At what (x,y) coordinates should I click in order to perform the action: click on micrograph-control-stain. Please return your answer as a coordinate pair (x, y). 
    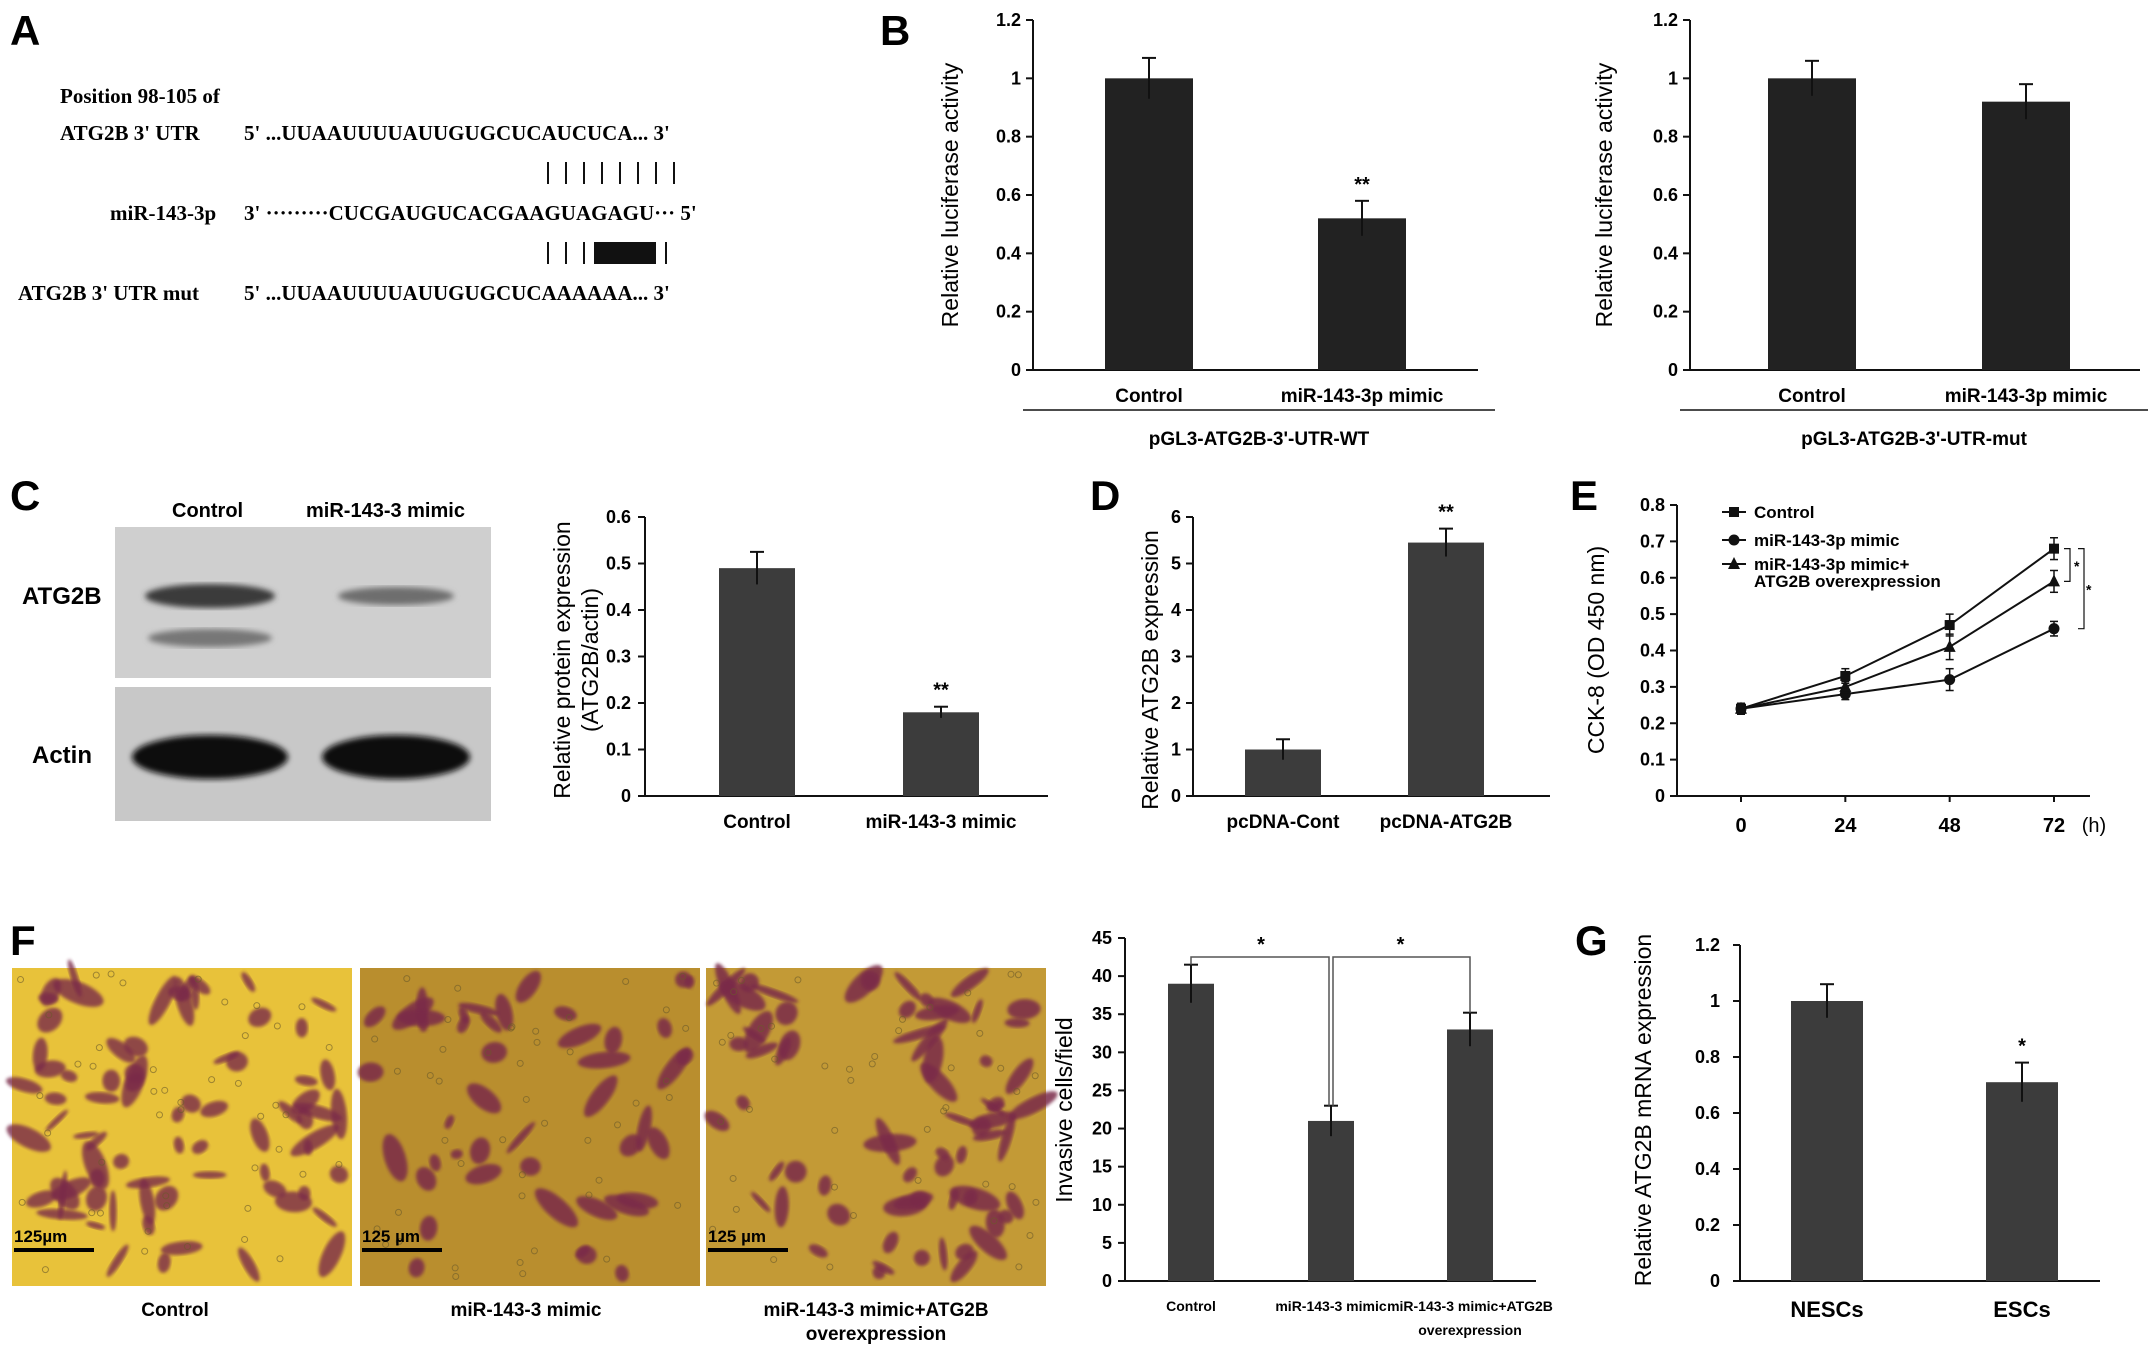
    Looking at the image, I should click on (177, 1120).